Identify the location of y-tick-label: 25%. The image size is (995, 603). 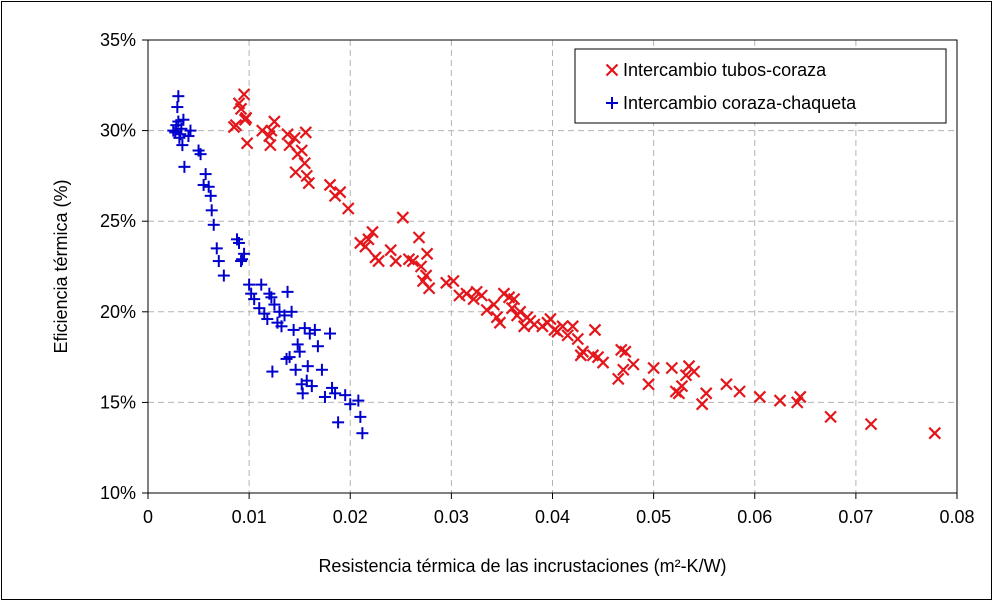
(118, 221).